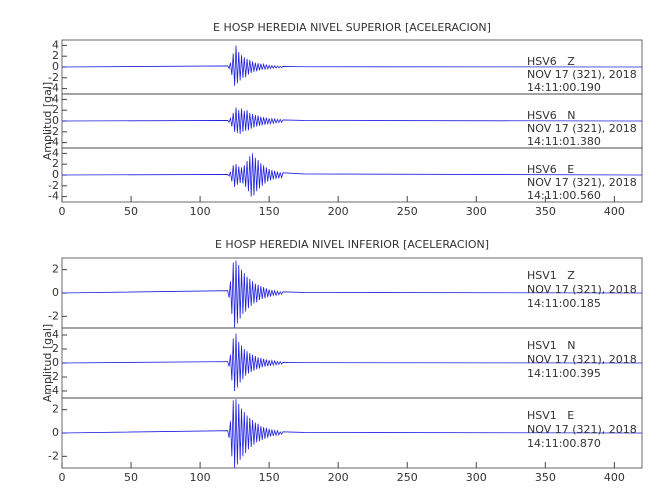 This screenshot has height=500, width=650. I want to click on time-label: 14:11:00.560, so click(564, 195).